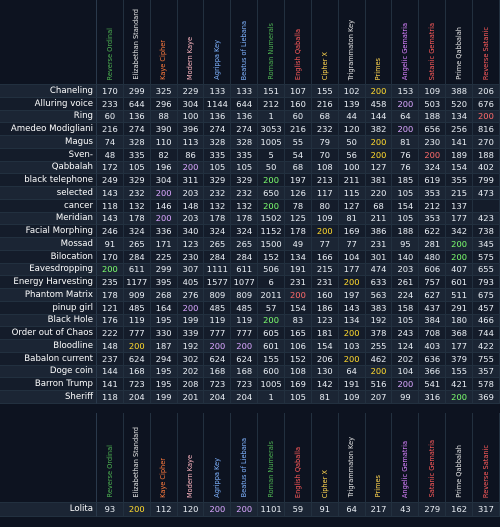 The height and width of the screenshot is (527, 500). What do you see at coordinates (48, 206) in the screenshot?
I see `row-label: cancer` at bounding box center [48, 206].